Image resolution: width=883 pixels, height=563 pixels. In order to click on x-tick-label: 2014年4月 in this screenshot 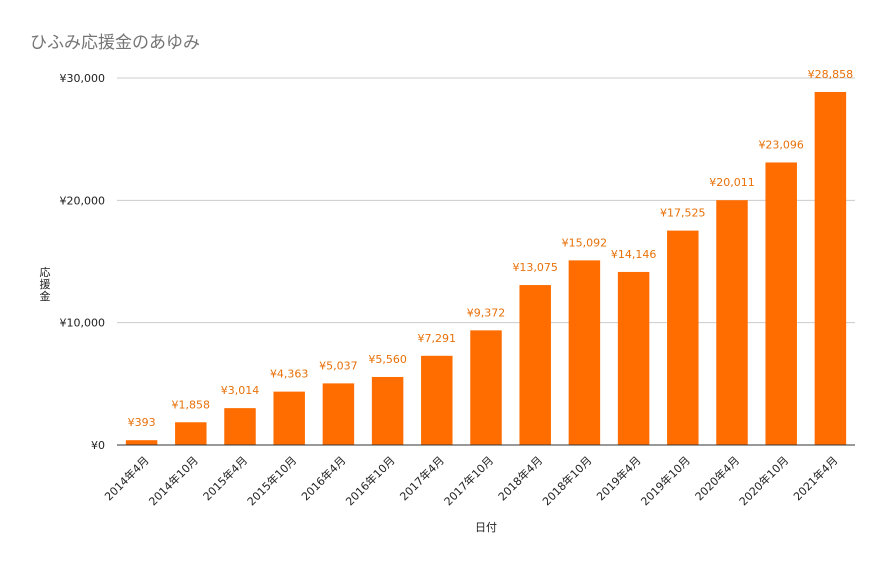, I will do `click(127, 478)`.